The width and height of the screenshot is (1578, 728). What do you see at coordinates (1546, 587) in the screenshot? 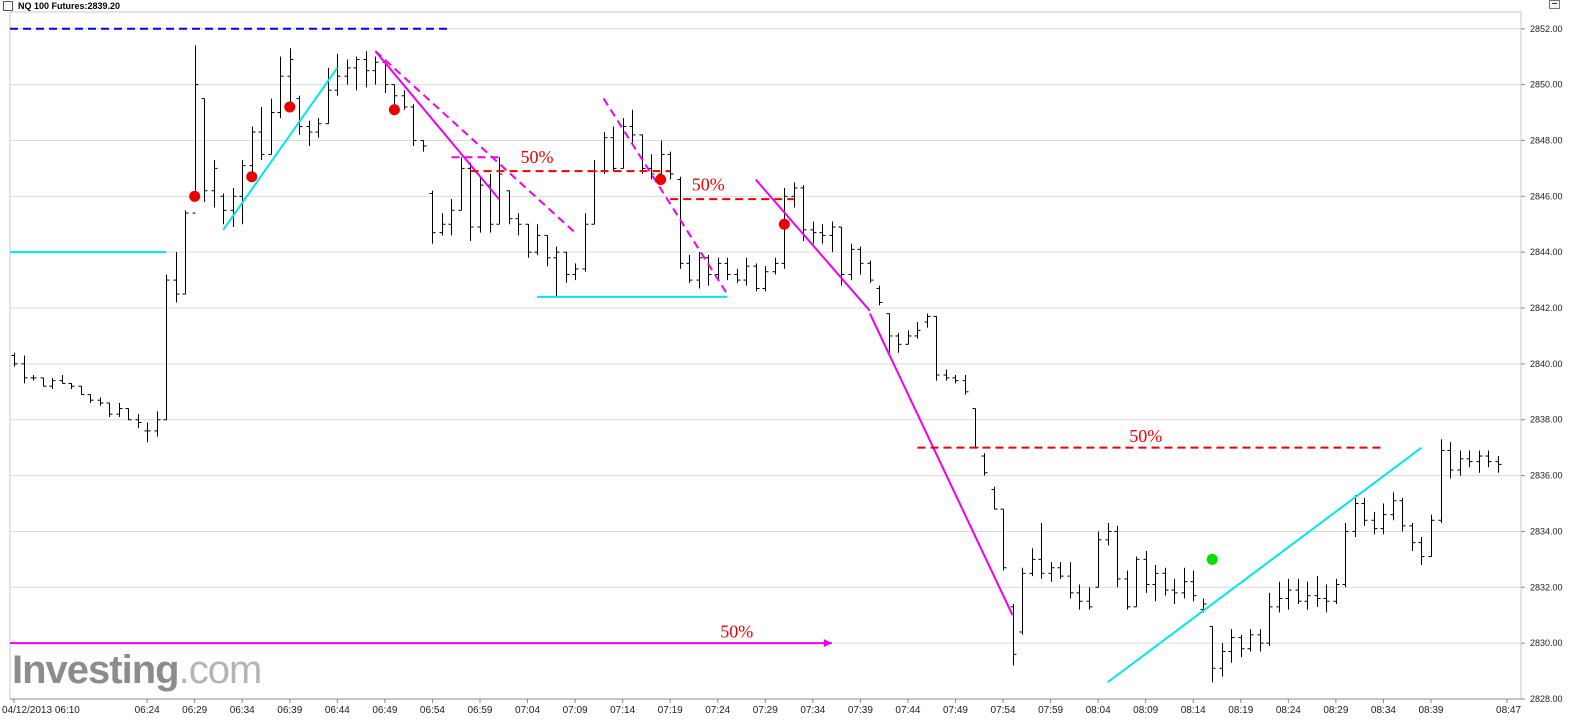
I see `y-tick-label: 2832.00` at bounding box center [1546, 587].